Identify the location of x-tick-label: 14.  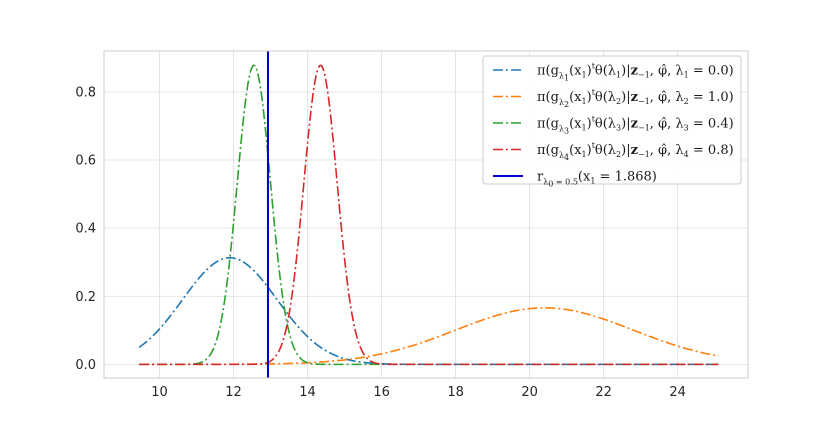
(307, 392).